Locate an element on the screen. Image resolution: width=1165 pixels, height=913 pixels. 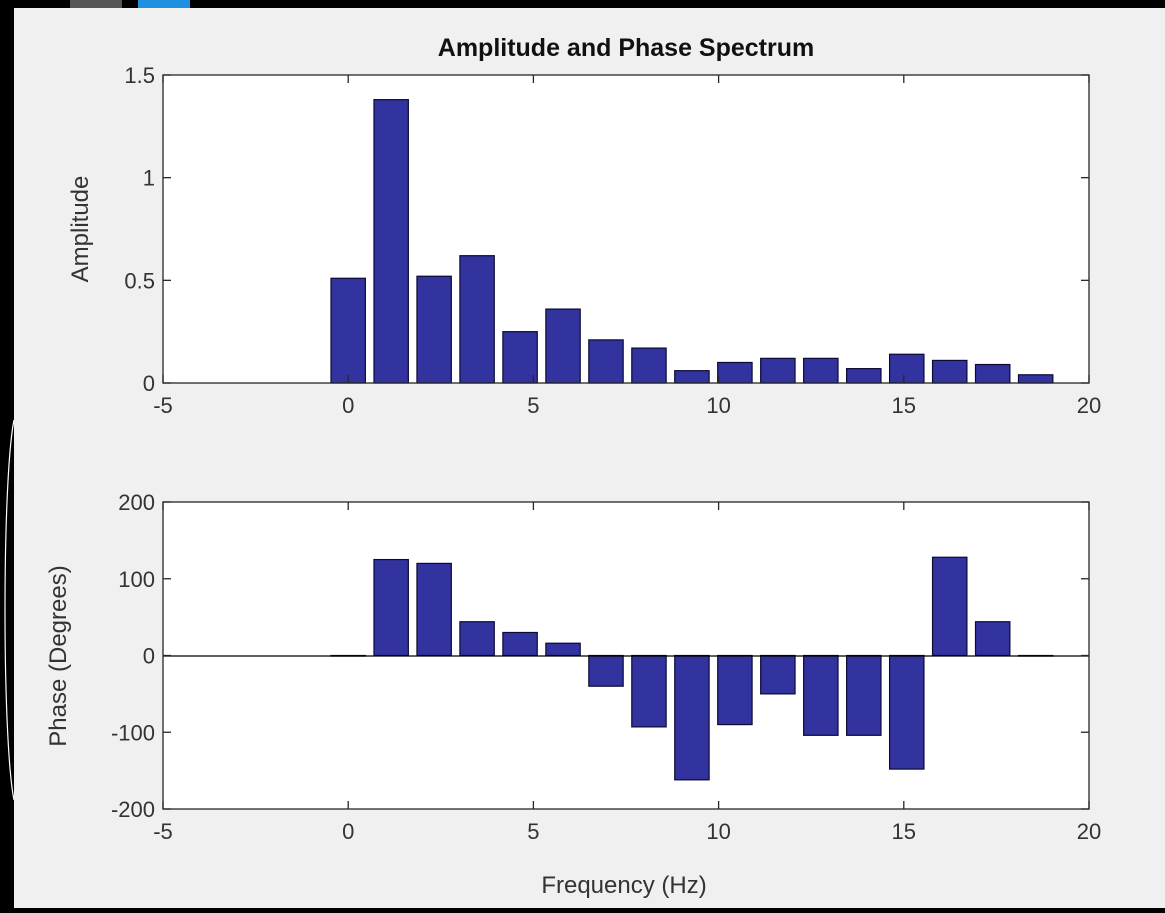
y-tick-label: -100 is located at coordinates (133, 732).